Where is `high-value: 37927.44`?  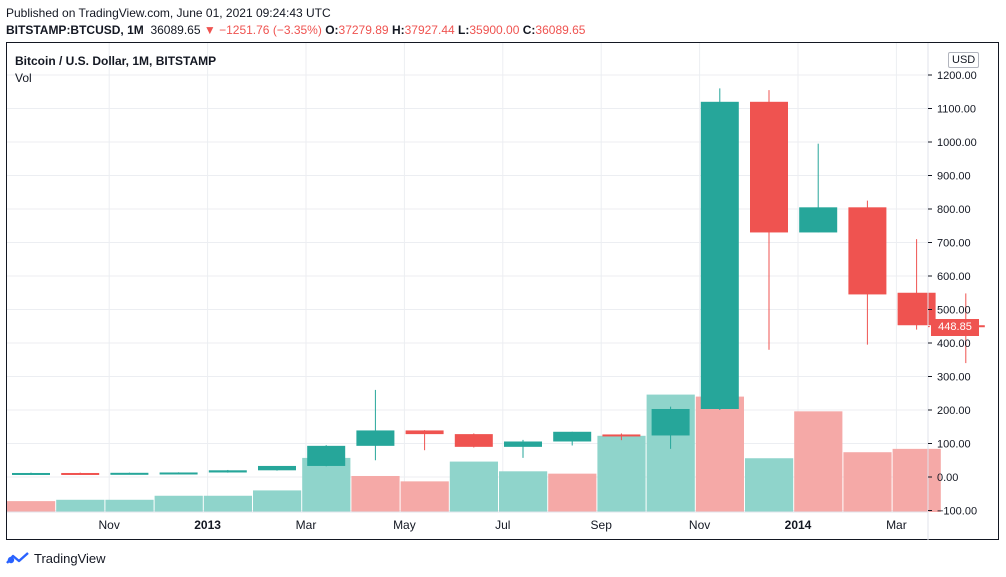
high-value: 37927.44 is located at coordinates (429, 30).